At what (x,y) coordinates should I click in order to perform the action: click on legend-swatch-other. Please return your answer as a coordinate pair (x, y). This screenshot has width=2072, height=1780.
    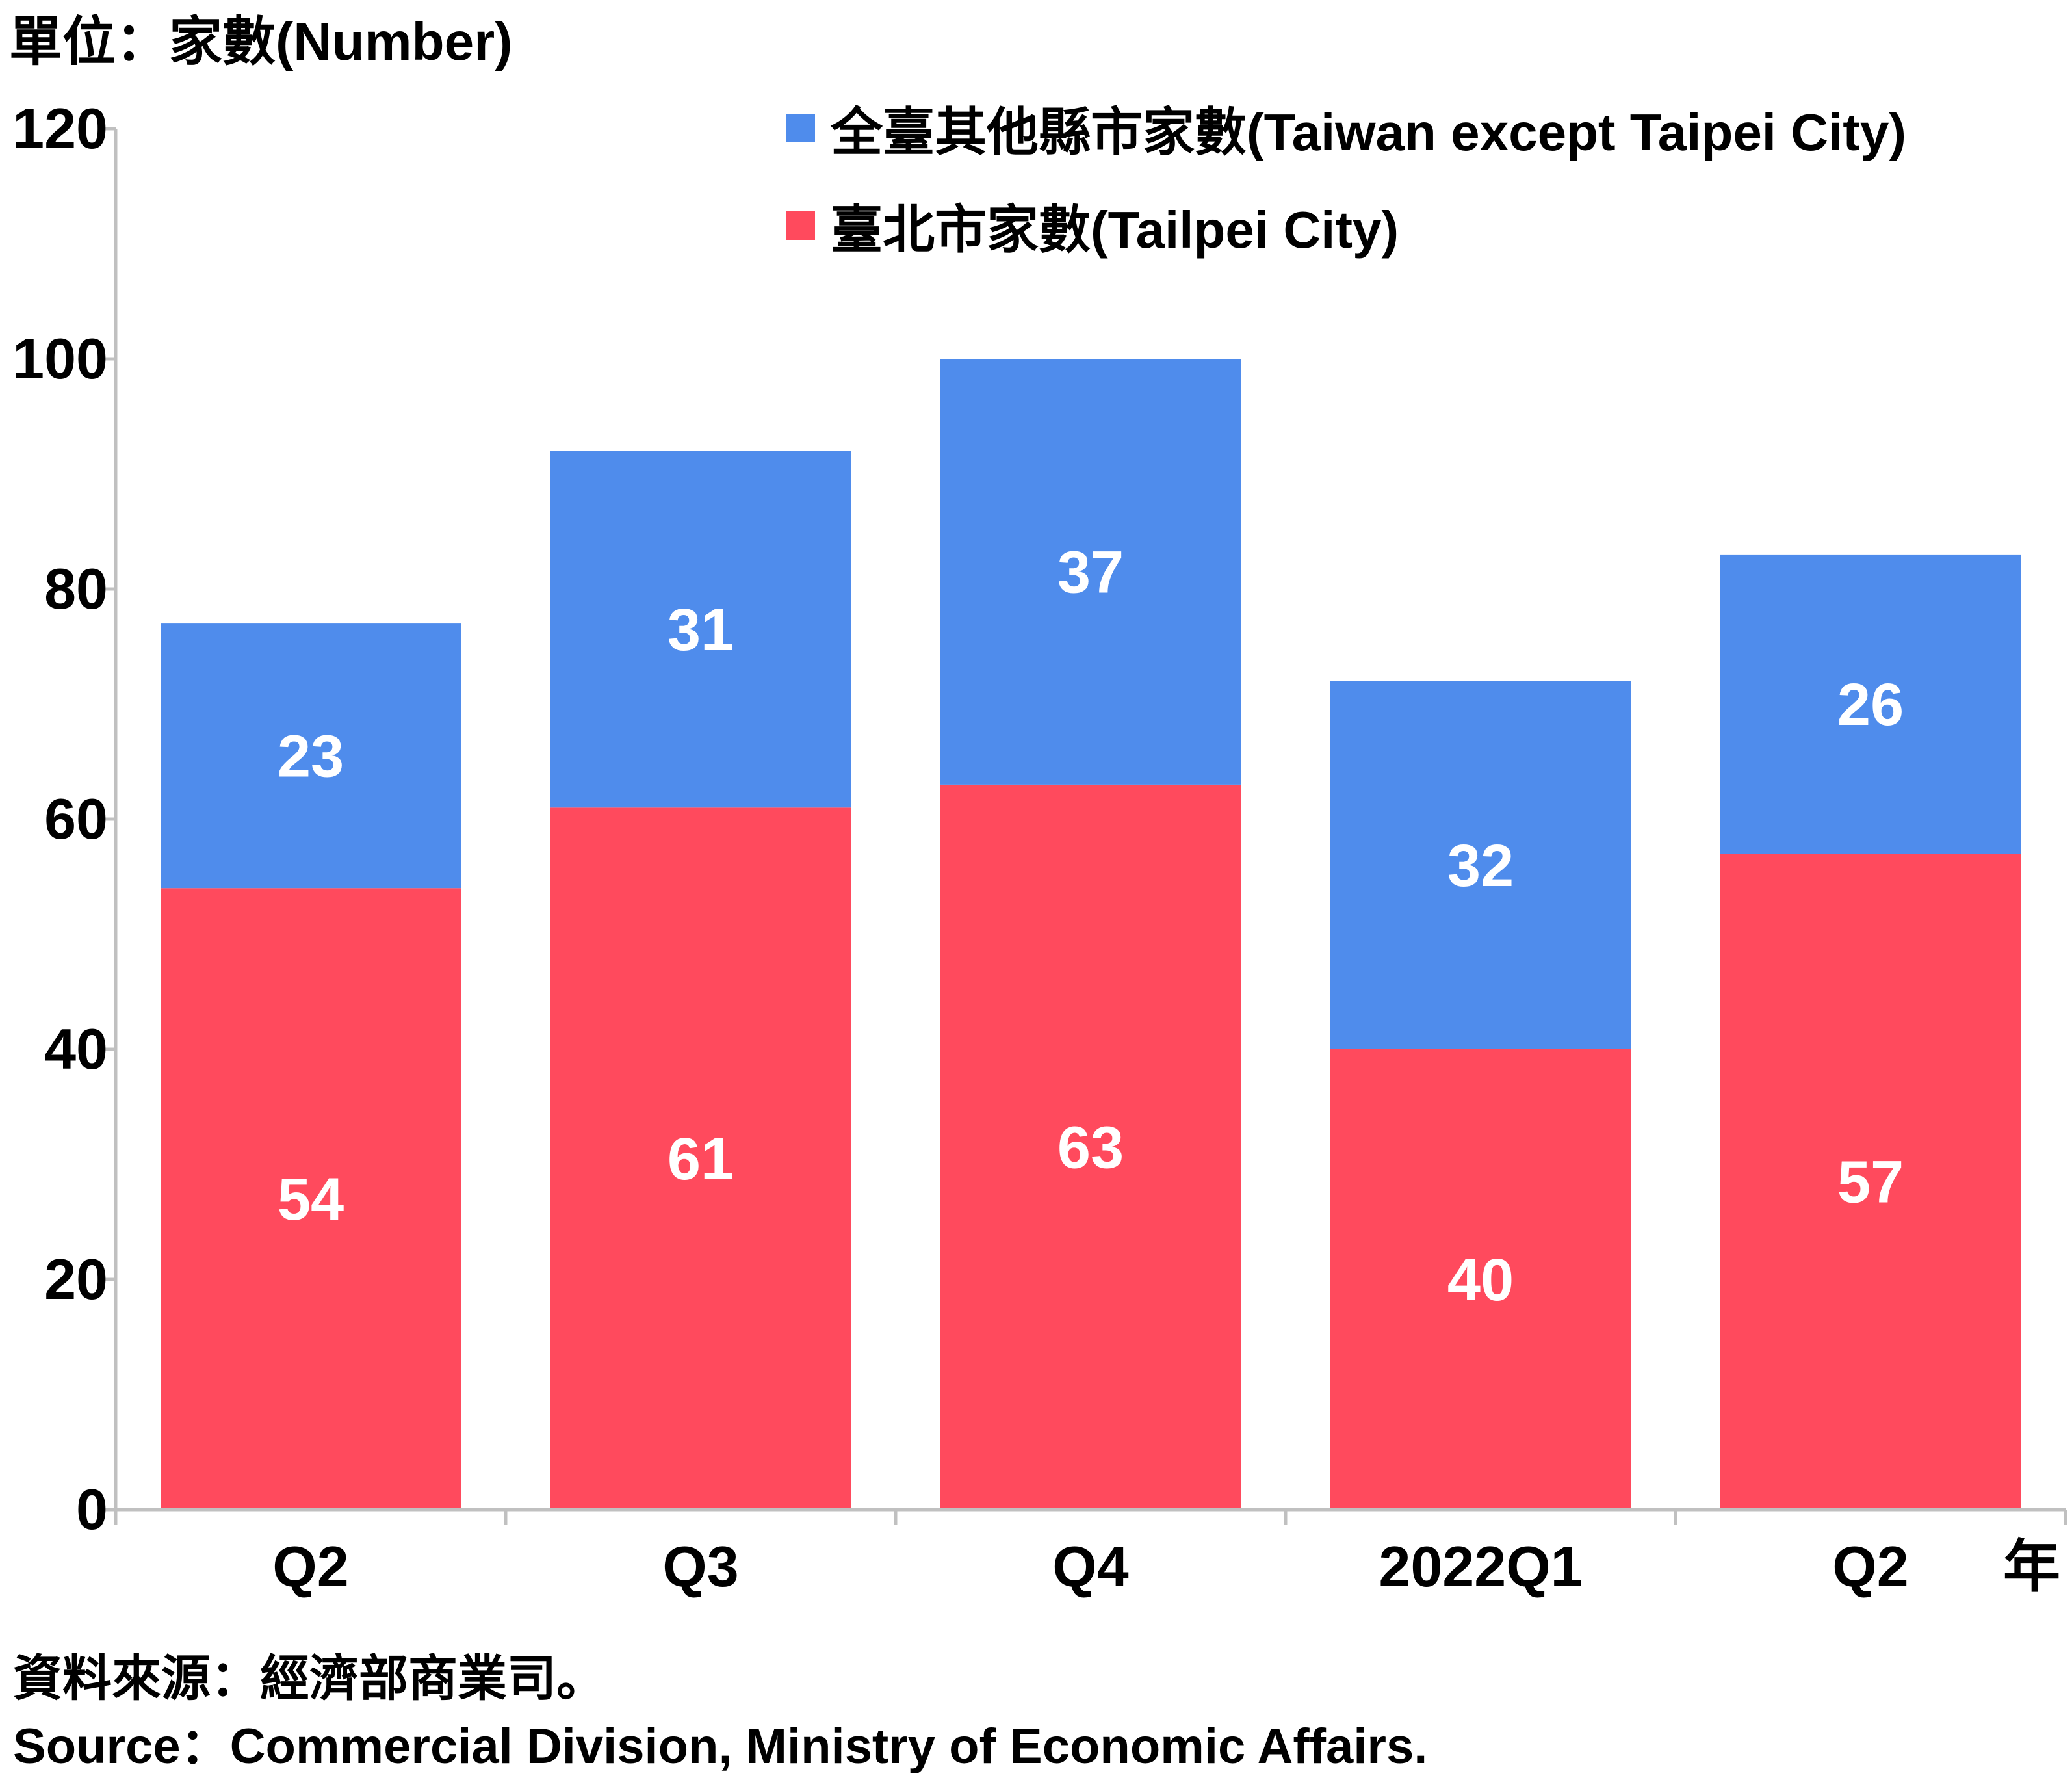
    Looking at the image, I should click on (800, 128).